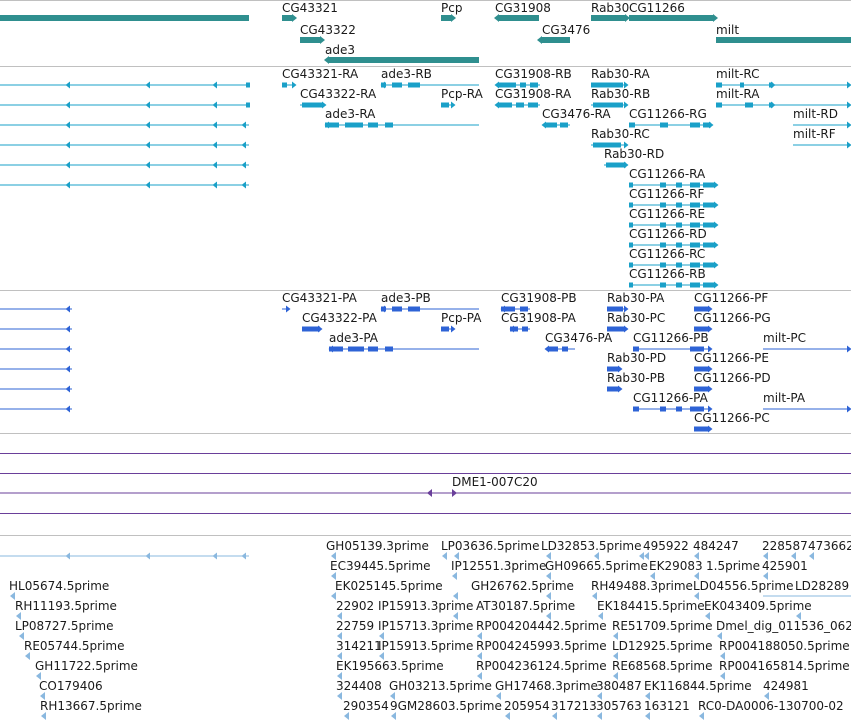 The height and width of the screenshot is (722, 851). Describe the element at coordinates (390, 666) in the screenshot. I see `primer-label: EK195663.5prime` at that location.